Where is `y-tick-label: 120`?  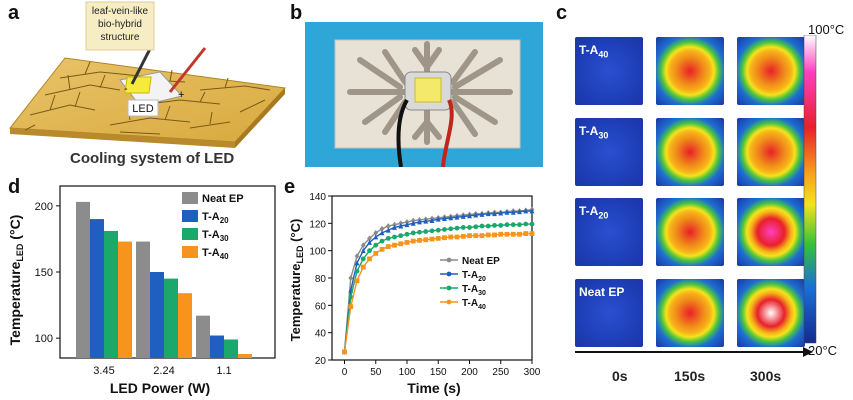 y-tick-label: 120 is located at coordinates (317, 224).